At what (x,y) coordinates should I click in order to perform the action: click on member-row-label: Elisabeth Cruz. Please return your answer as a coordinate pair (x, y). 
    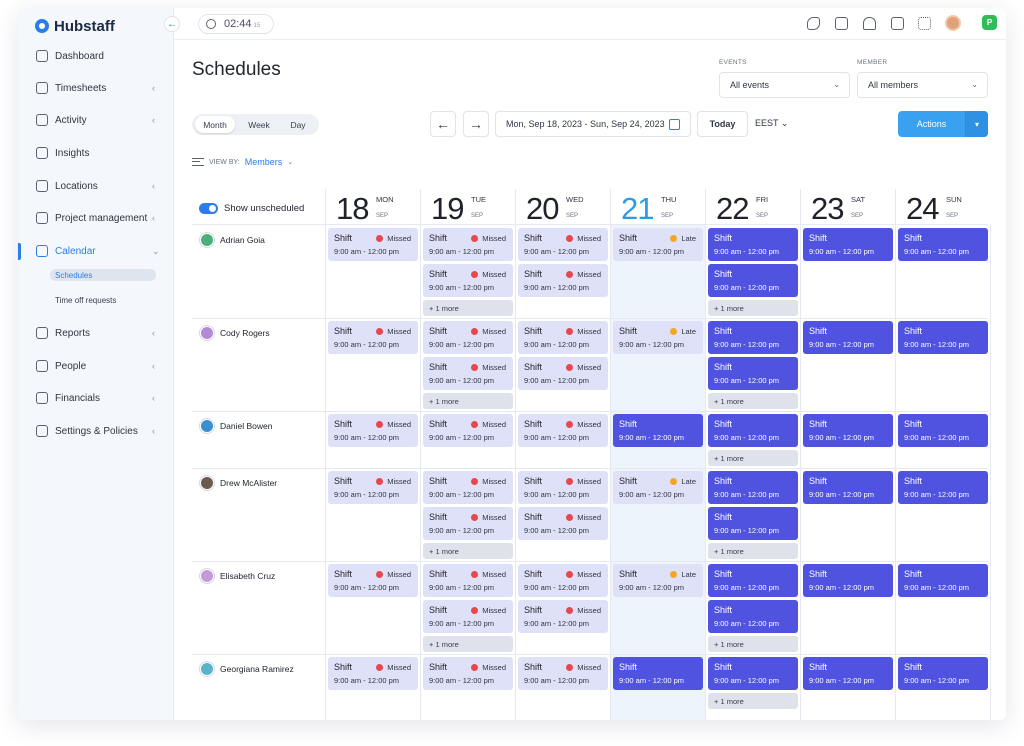
    Looking at the image, I should click on (237, 576).